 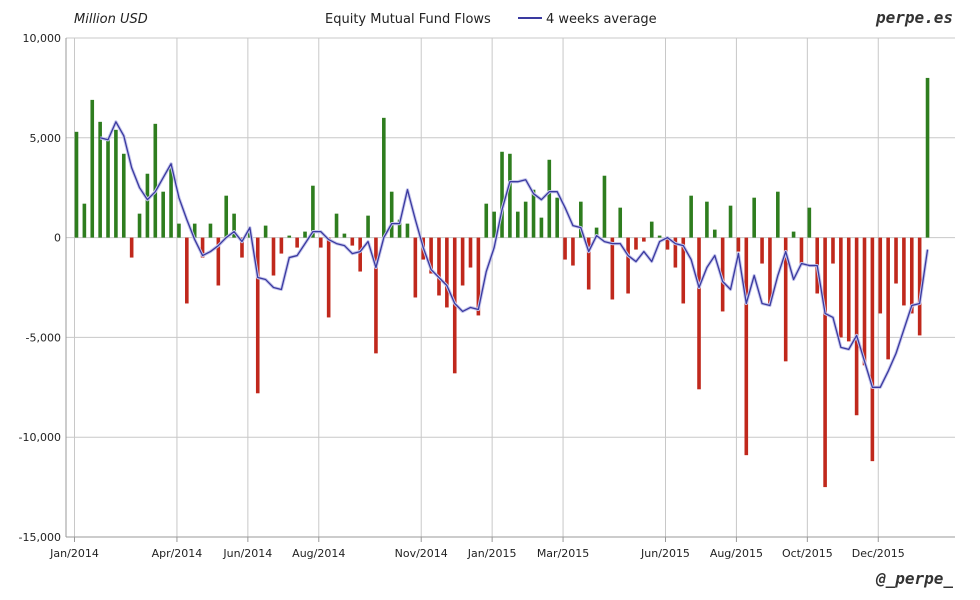 What do you see at coordinates (42, 38) in the screenshot?
I see `y-tick-label: 10,000` at bounding box center [42, 38].